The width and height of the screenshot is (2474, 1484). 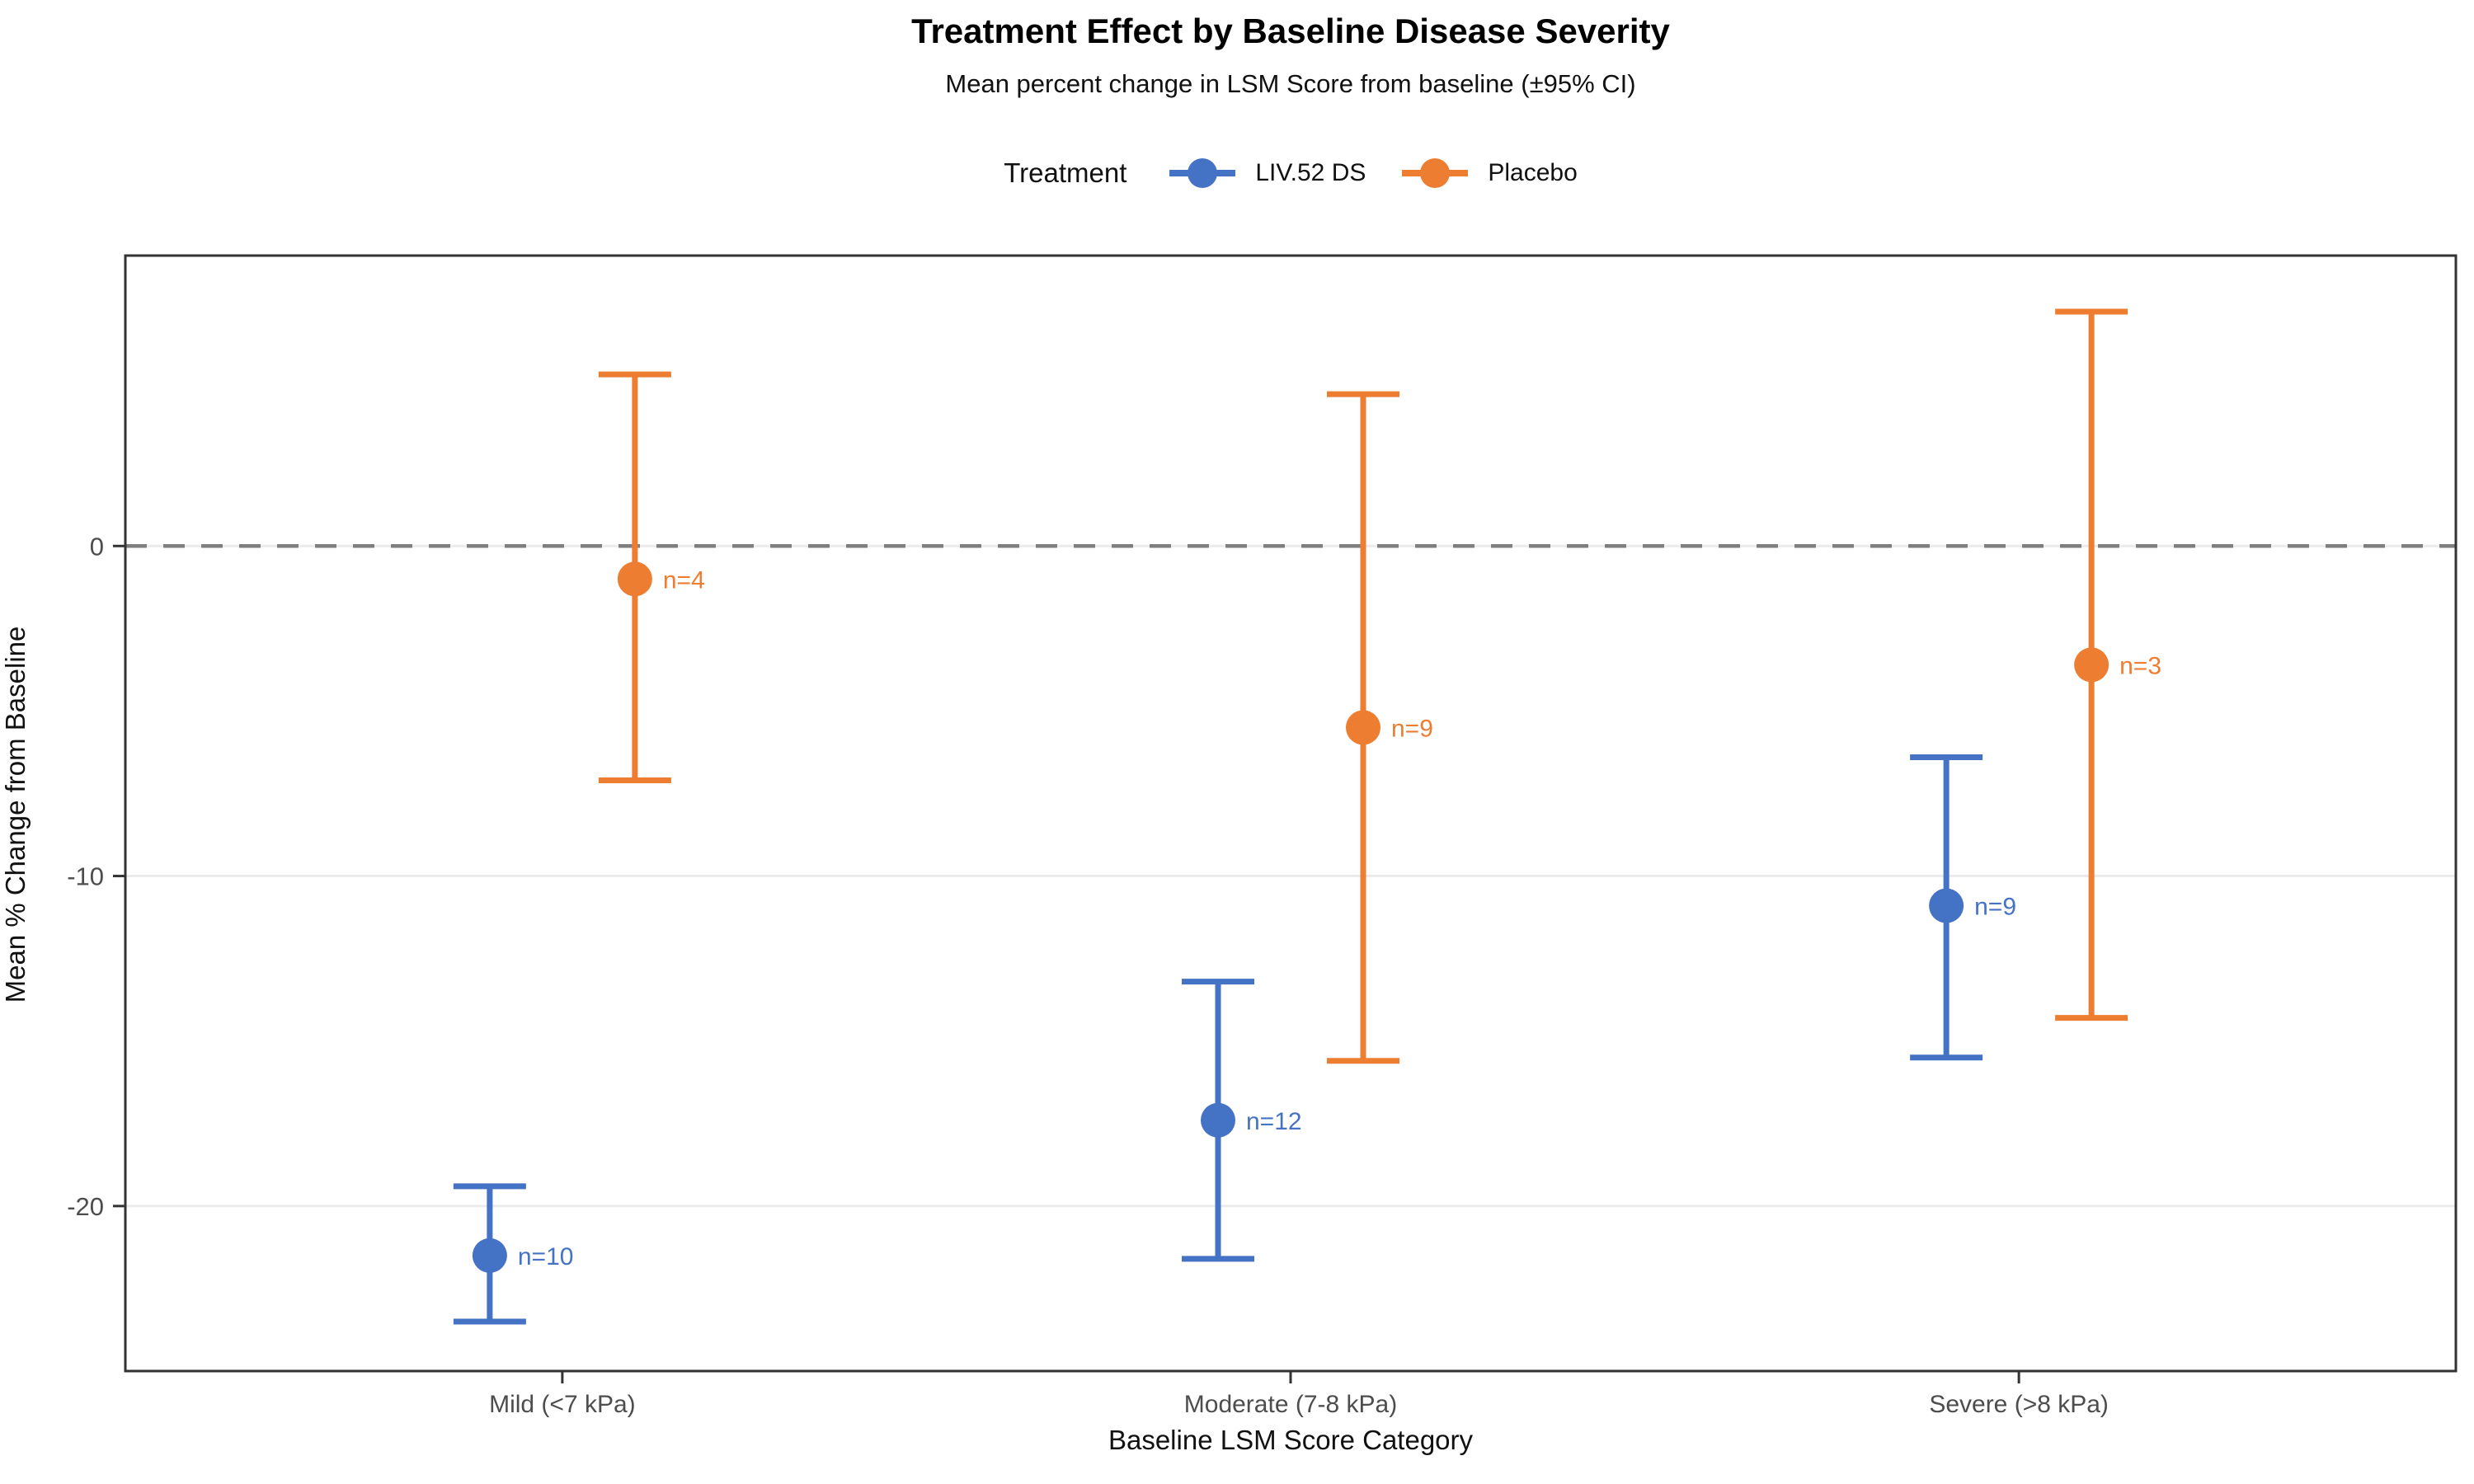 I want to click on legend-item-label: Placebo, so click(x=1533, y=172).